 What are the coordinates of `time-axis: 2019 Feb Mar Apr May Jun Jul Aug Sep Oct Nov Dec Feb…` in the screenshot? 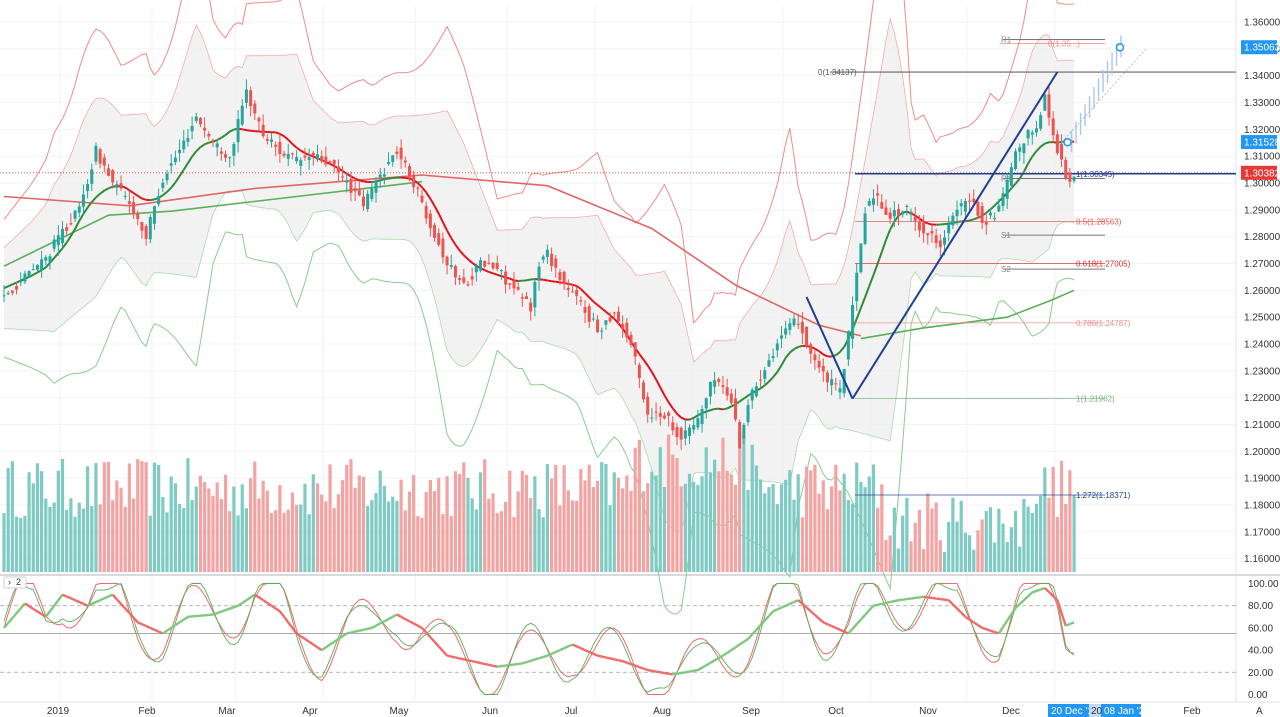 It's located at (655, 710).